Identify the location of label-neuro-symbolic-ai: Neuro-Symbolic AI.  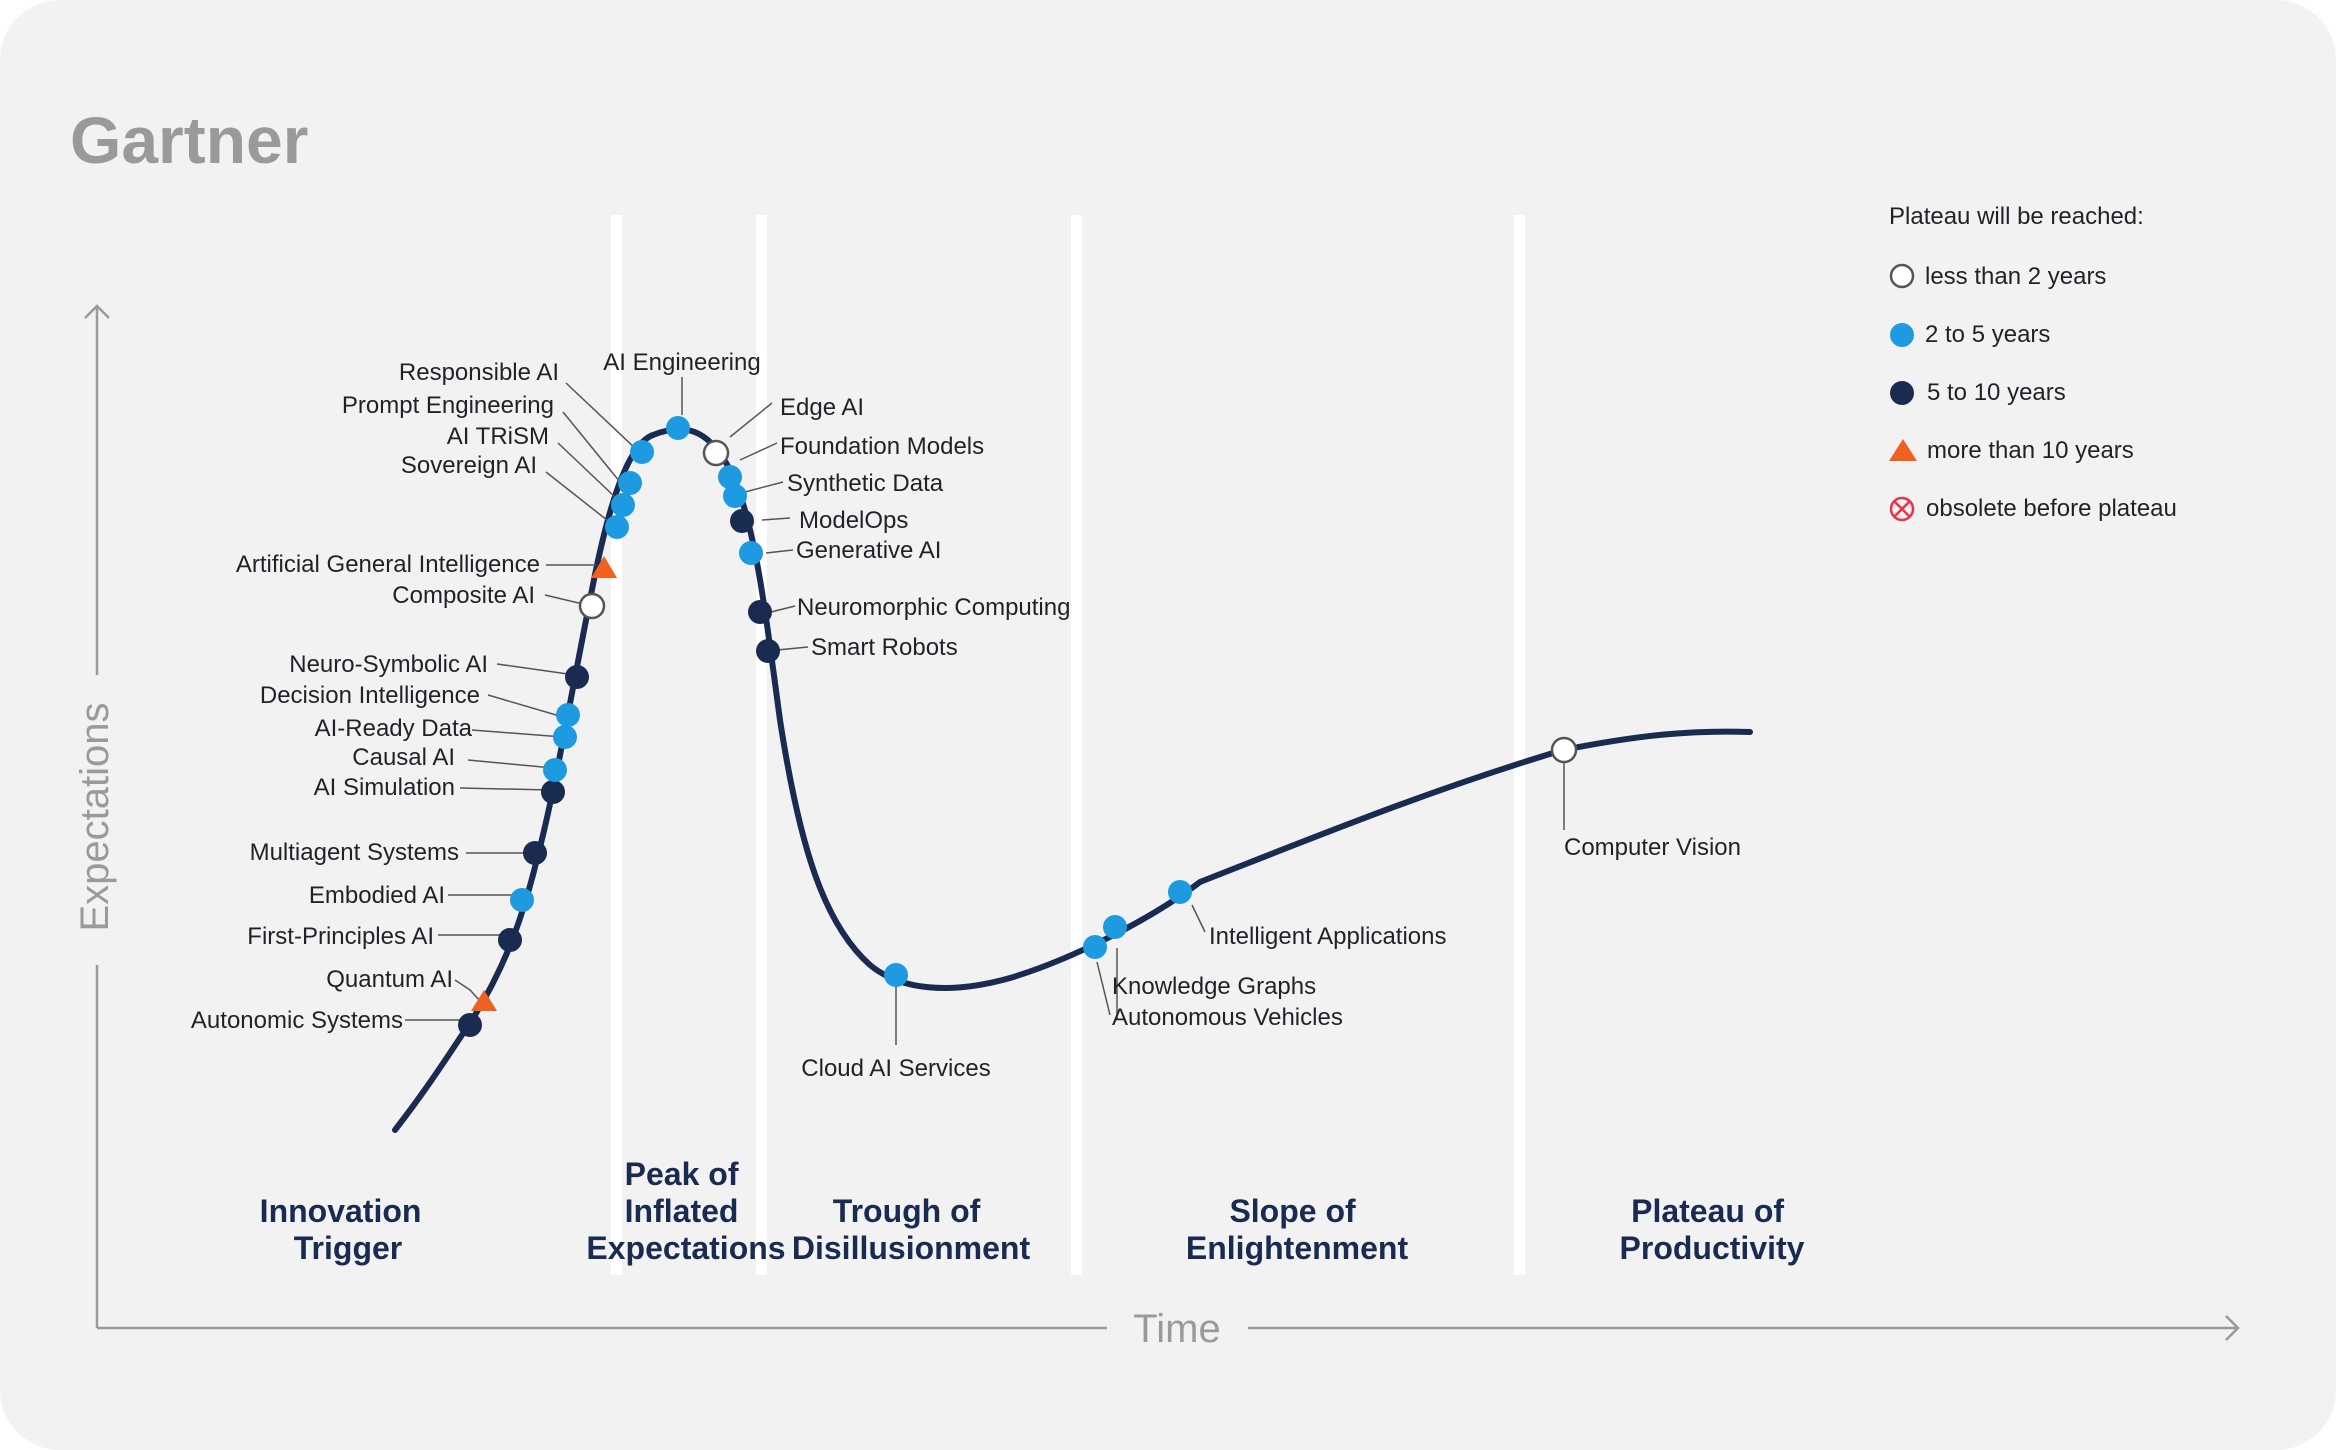
(388, 664).